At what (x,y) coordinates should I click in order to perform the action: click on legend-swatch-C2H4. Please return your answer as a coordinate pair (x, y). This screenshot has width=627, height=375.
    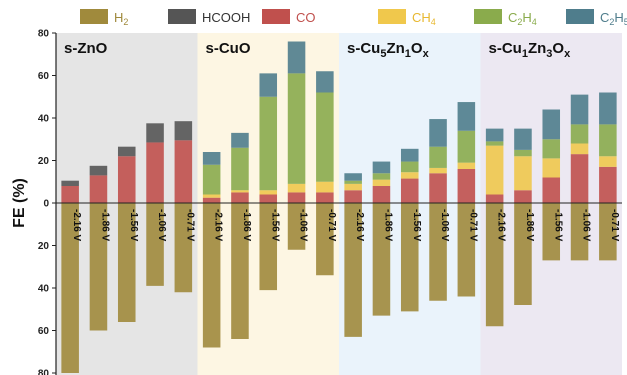
    Looking at the image, I should click on (488, 16).